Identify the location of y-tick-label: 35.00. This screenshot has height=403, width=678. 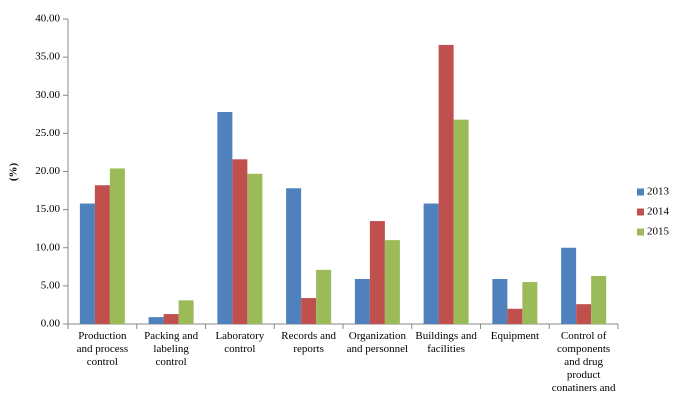
(47, 57).